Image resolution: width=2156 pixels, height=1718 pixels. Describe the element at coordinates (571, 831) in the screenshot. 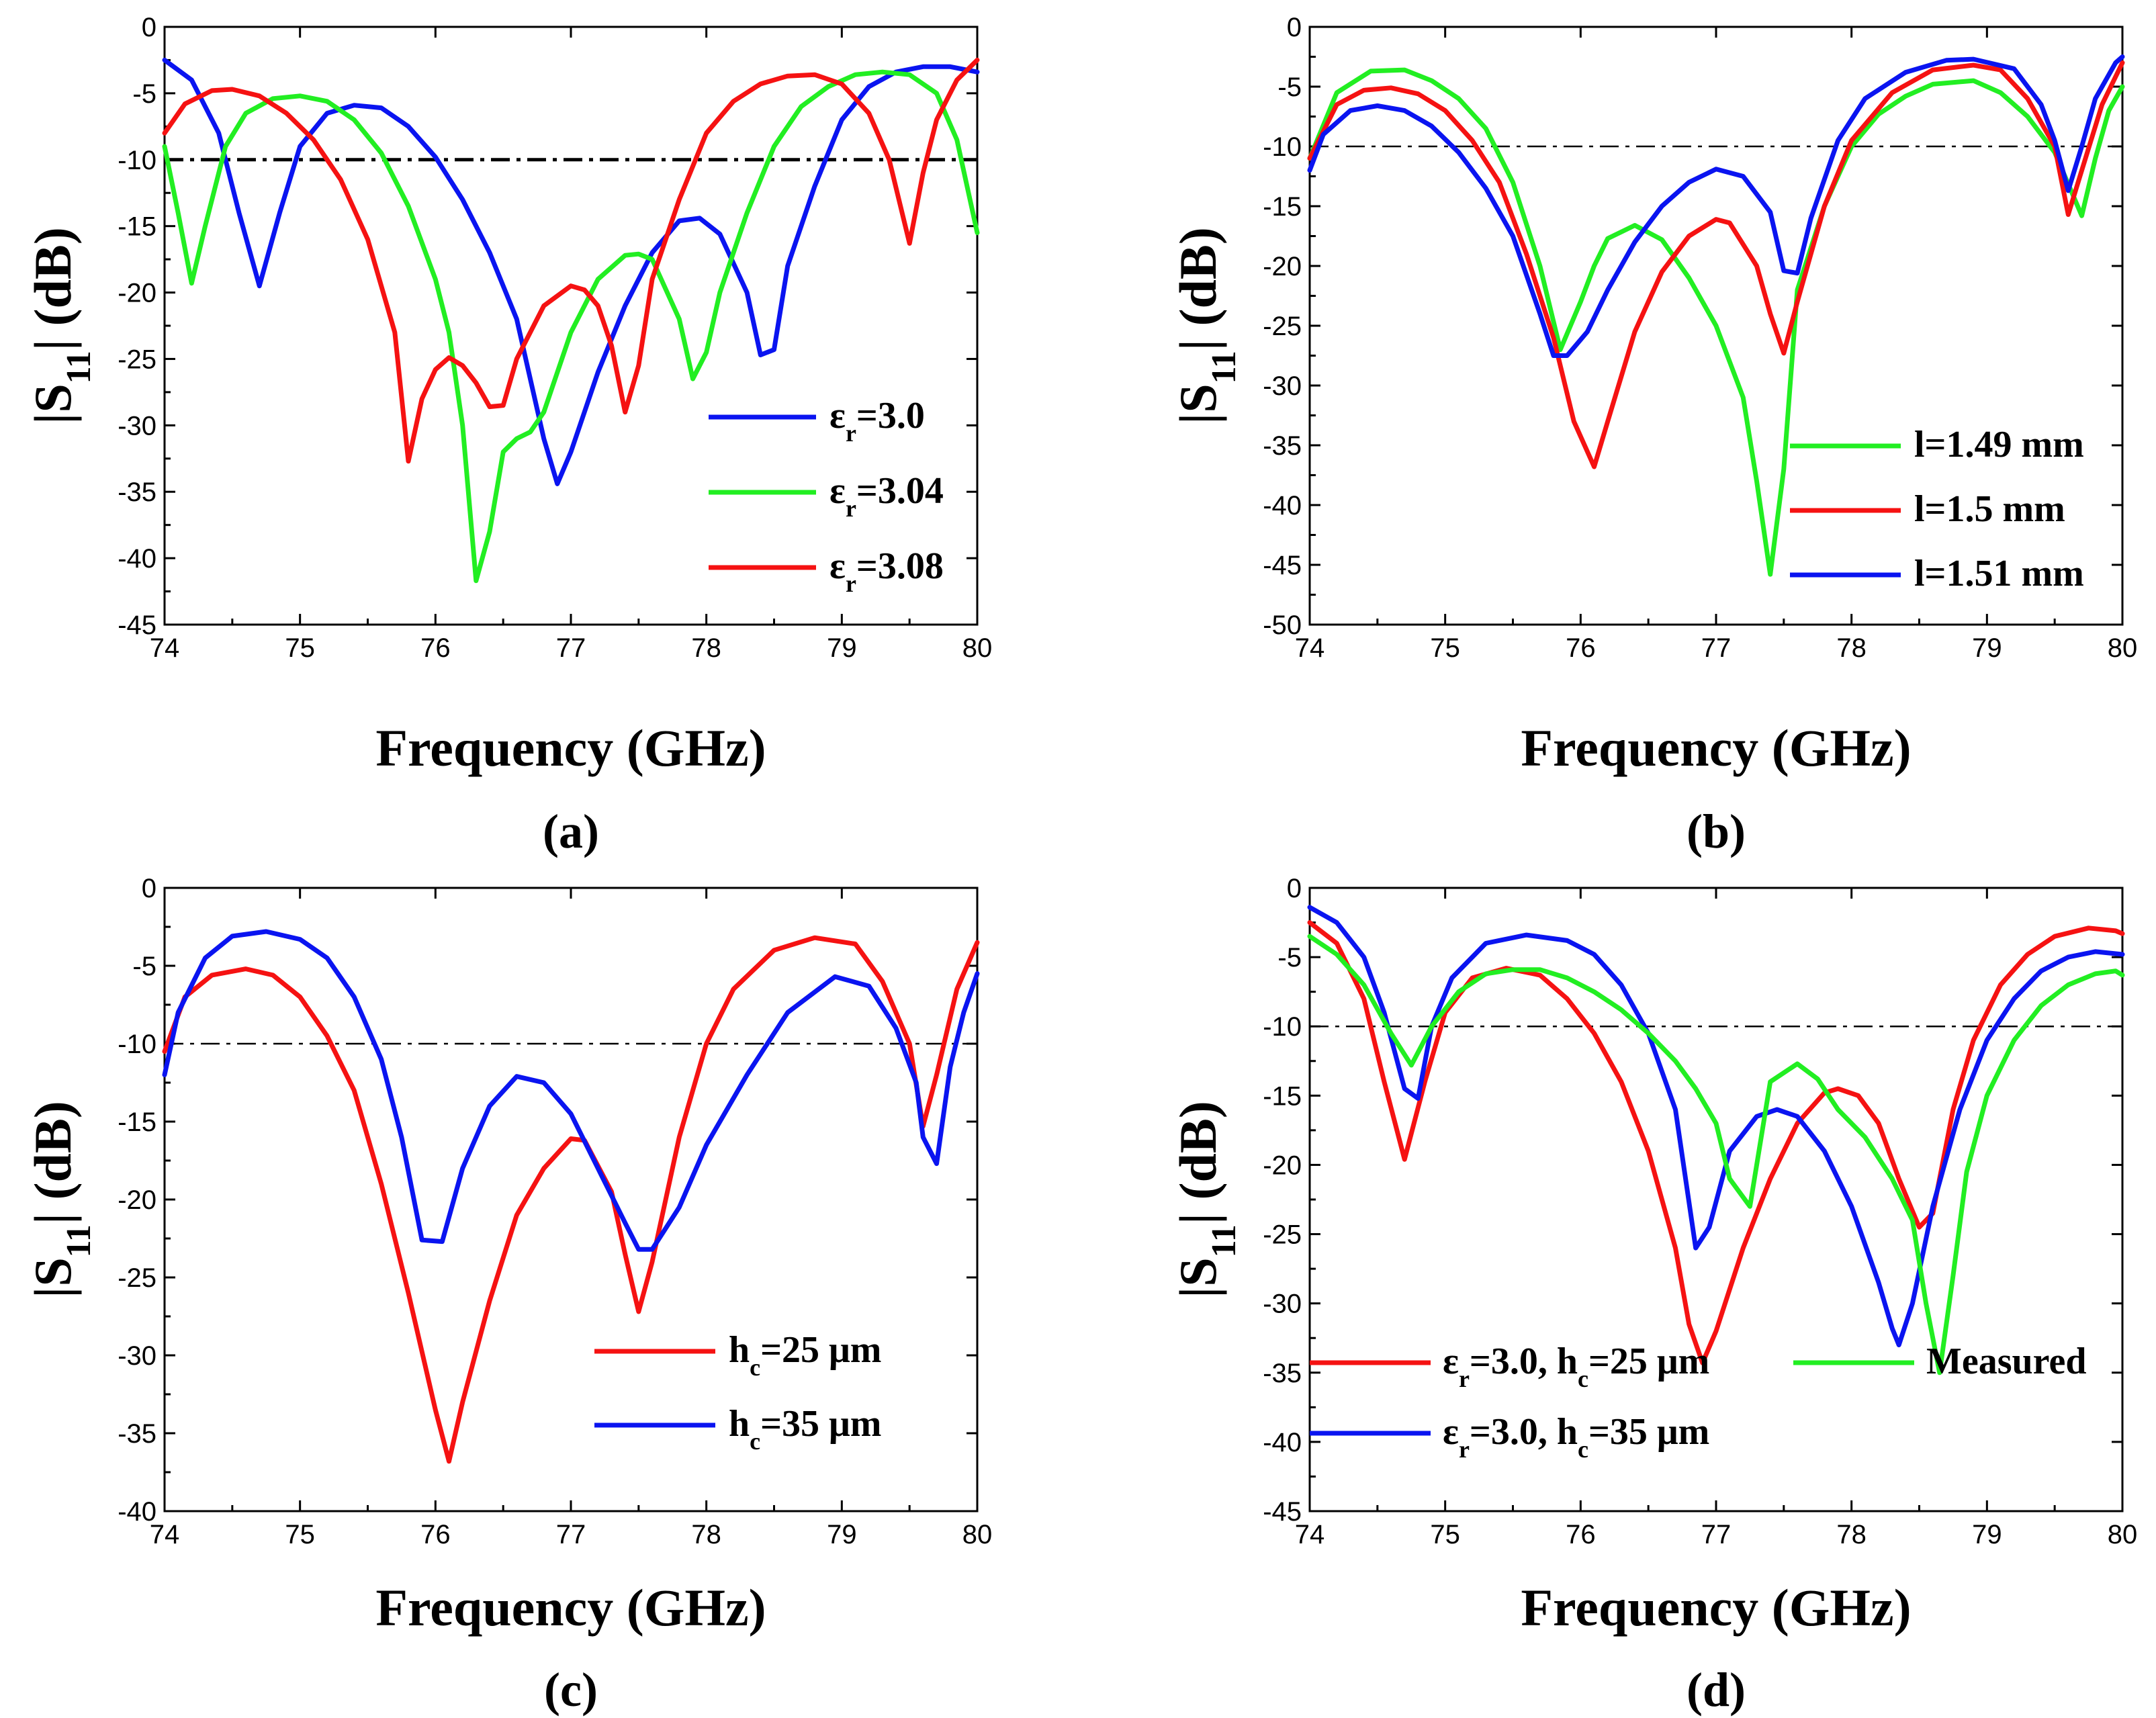

I see `panel-caption: (a)` at that location.